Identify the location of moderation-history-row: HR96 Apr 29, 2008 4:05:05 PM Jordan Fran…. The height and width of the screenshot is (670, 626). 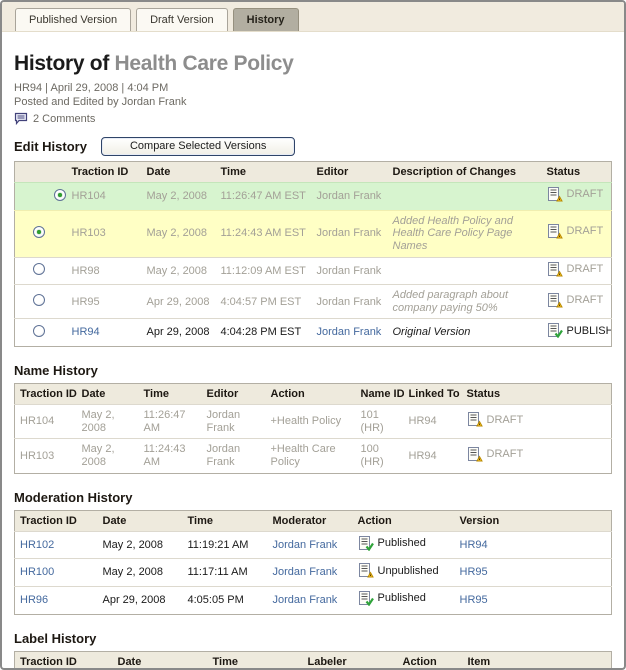
(313, 600).